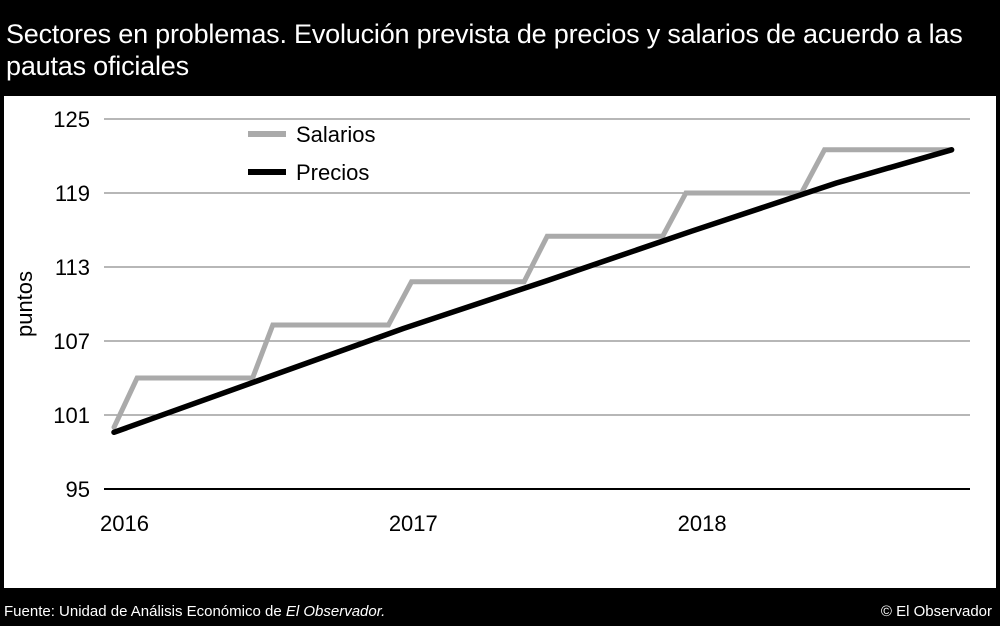 The image size is (1000, 626). What do you see at coordinates (71, 415) in the screenshot?
I see `y-tick-label: 101` at bounding box center [71, 415].